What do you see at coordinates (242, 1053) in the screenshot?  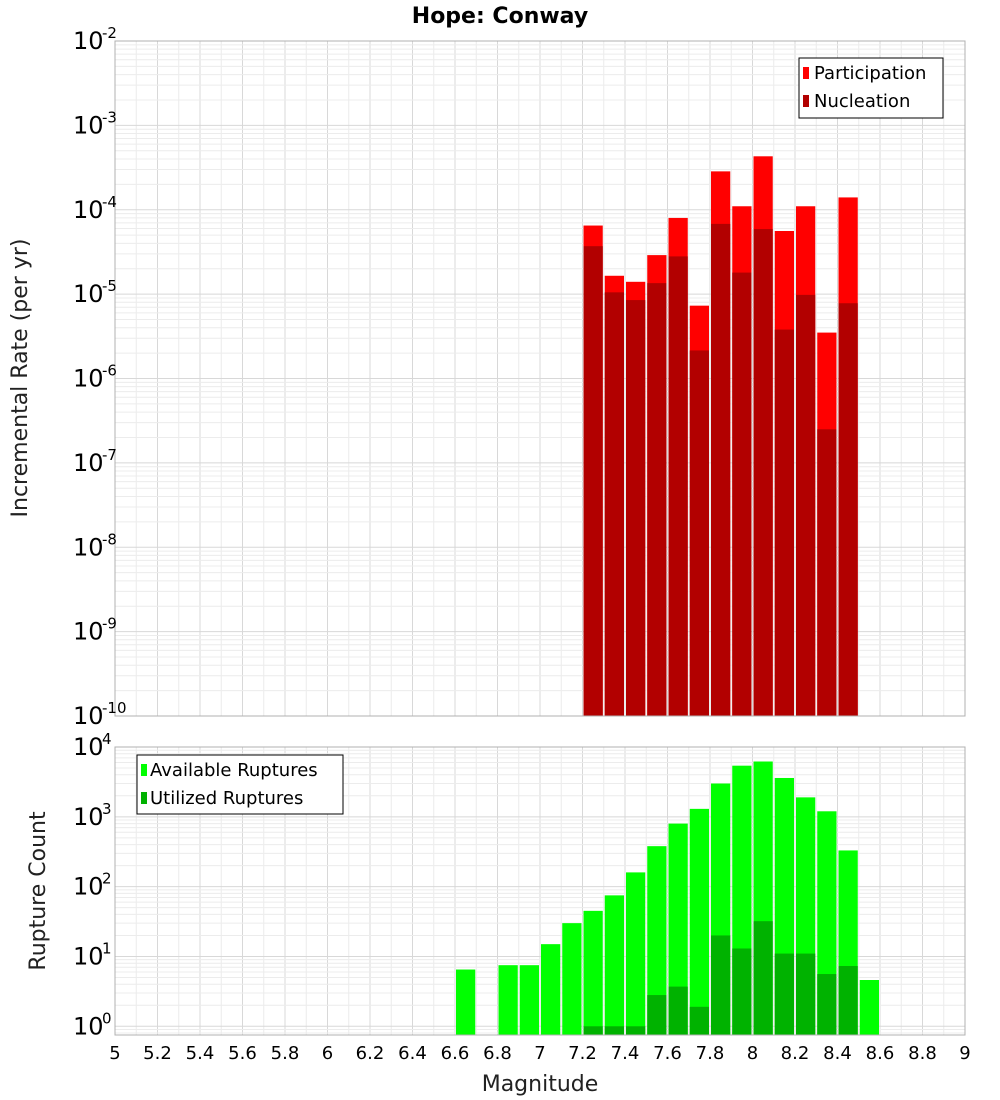 I see `x-tick-label: 5.6` at bounding box center [242, 1053].